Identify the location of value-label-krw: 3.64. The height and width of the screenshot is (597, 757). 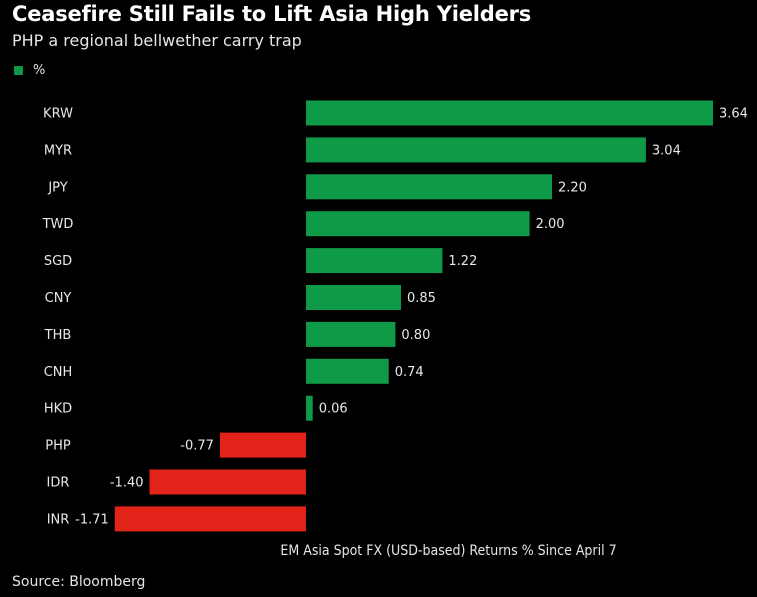
(733, 114).